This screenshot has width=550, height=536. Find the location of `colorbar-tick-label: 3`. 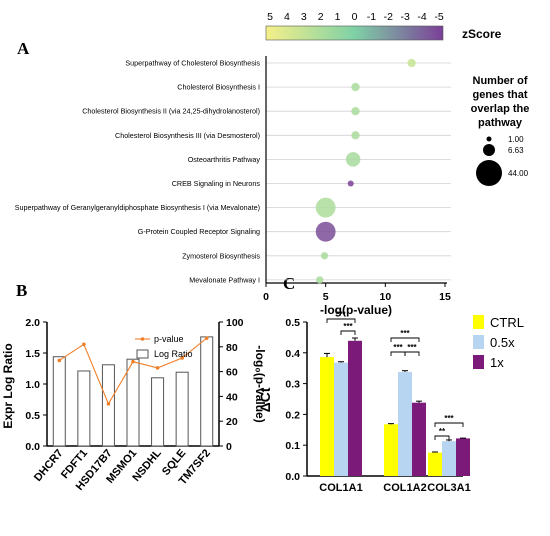

colorbar-tick-label: 3 is located at coordinates (304, 17).